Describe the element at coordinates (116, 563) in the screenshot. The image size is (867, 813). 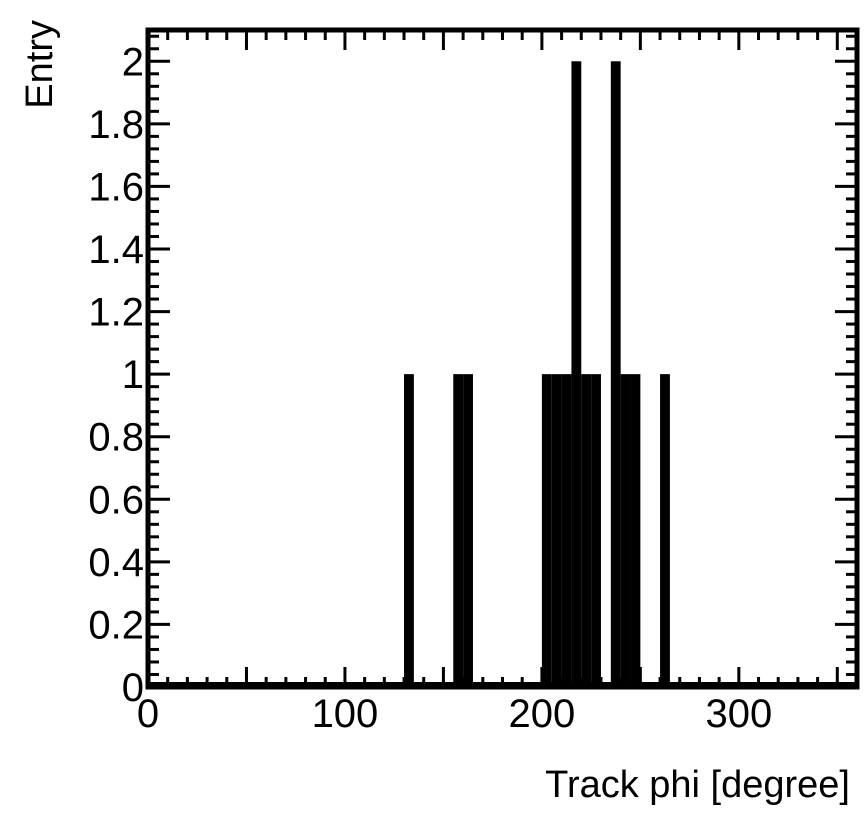
I see `y-tick-label: 0.4` at that location.